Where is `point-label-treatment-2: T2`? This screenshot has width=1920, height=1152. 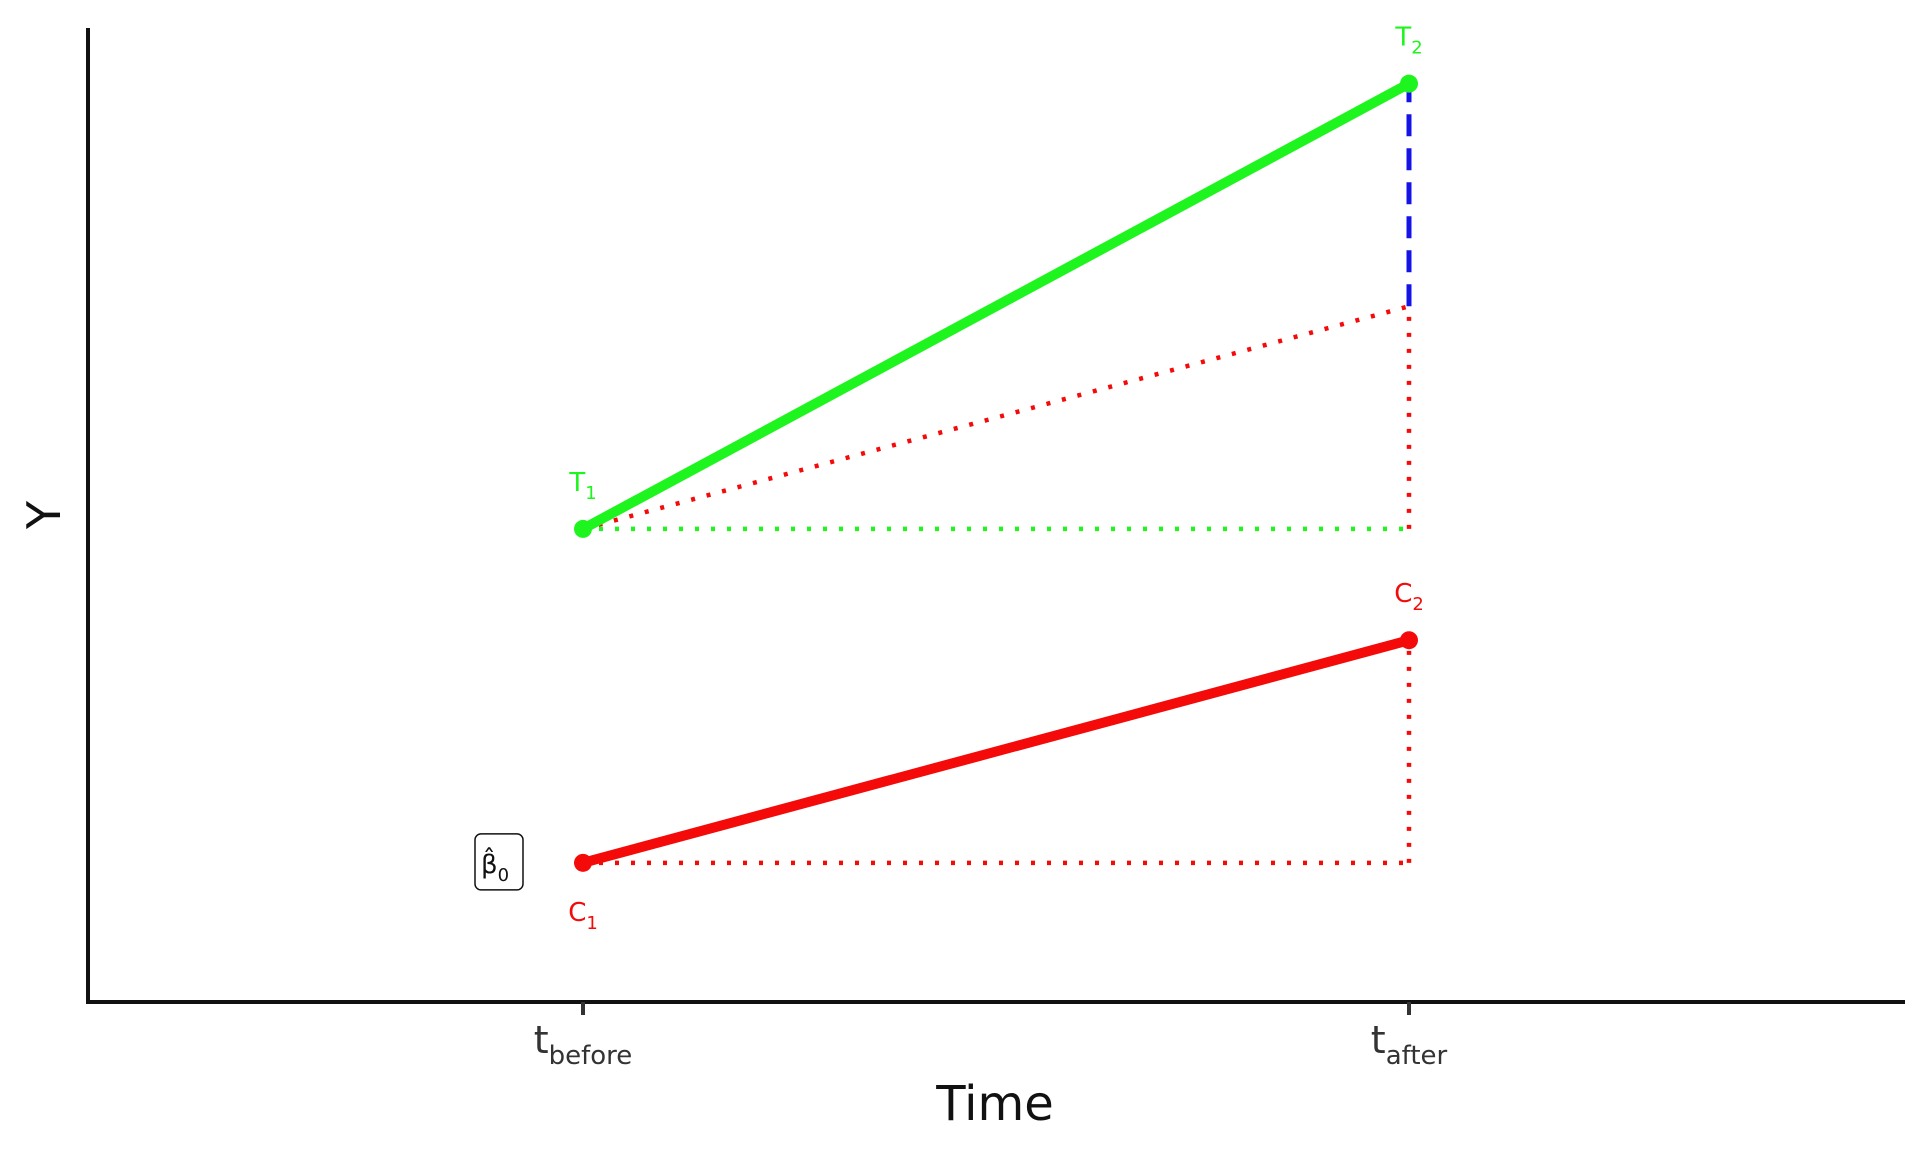
point-label-treatment-2: T2 is located at coordinates (1408, 41).